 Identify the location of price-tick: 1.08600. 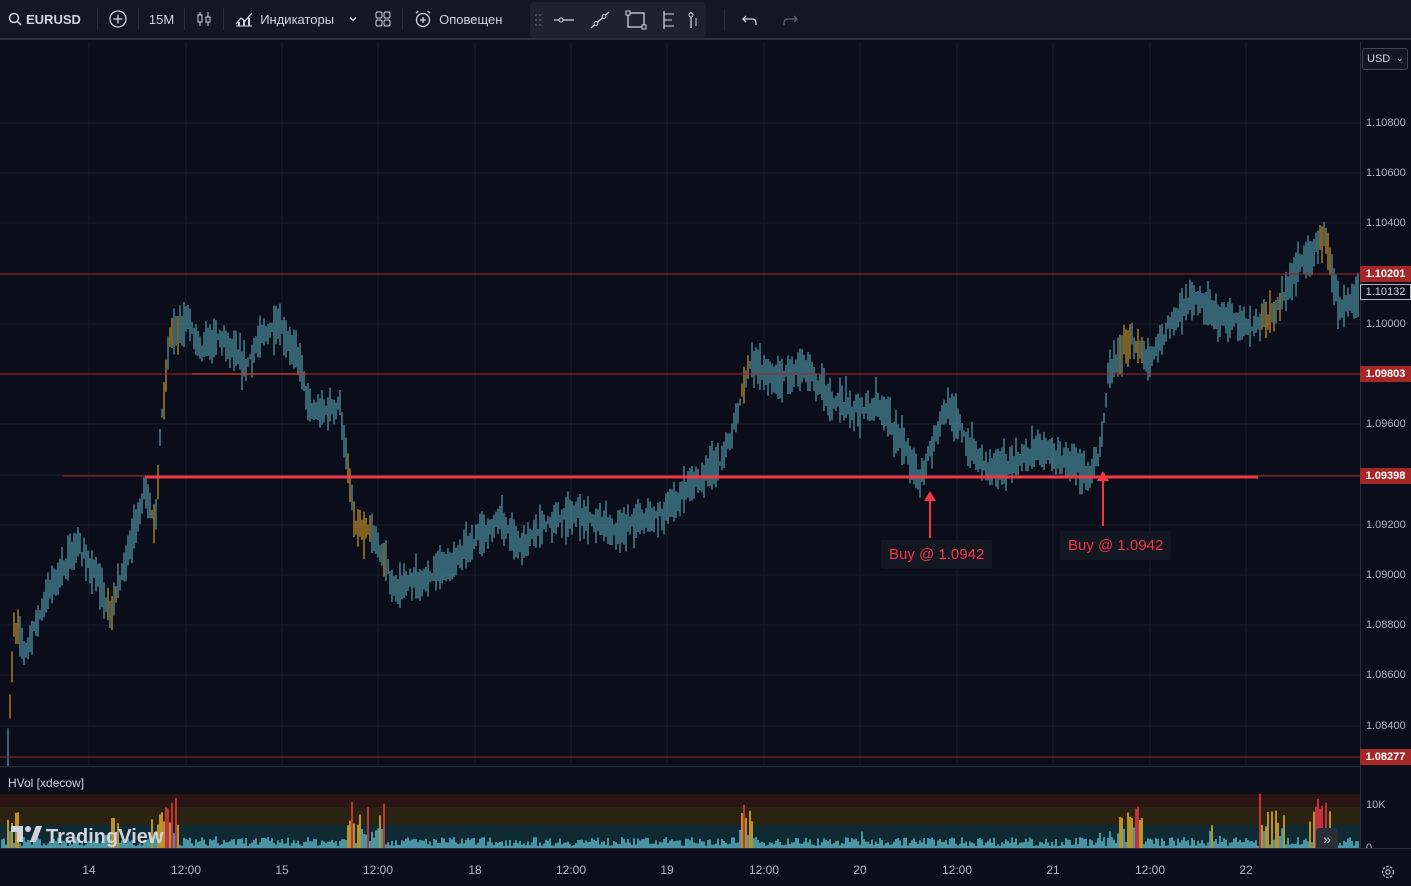
(1386, 675).